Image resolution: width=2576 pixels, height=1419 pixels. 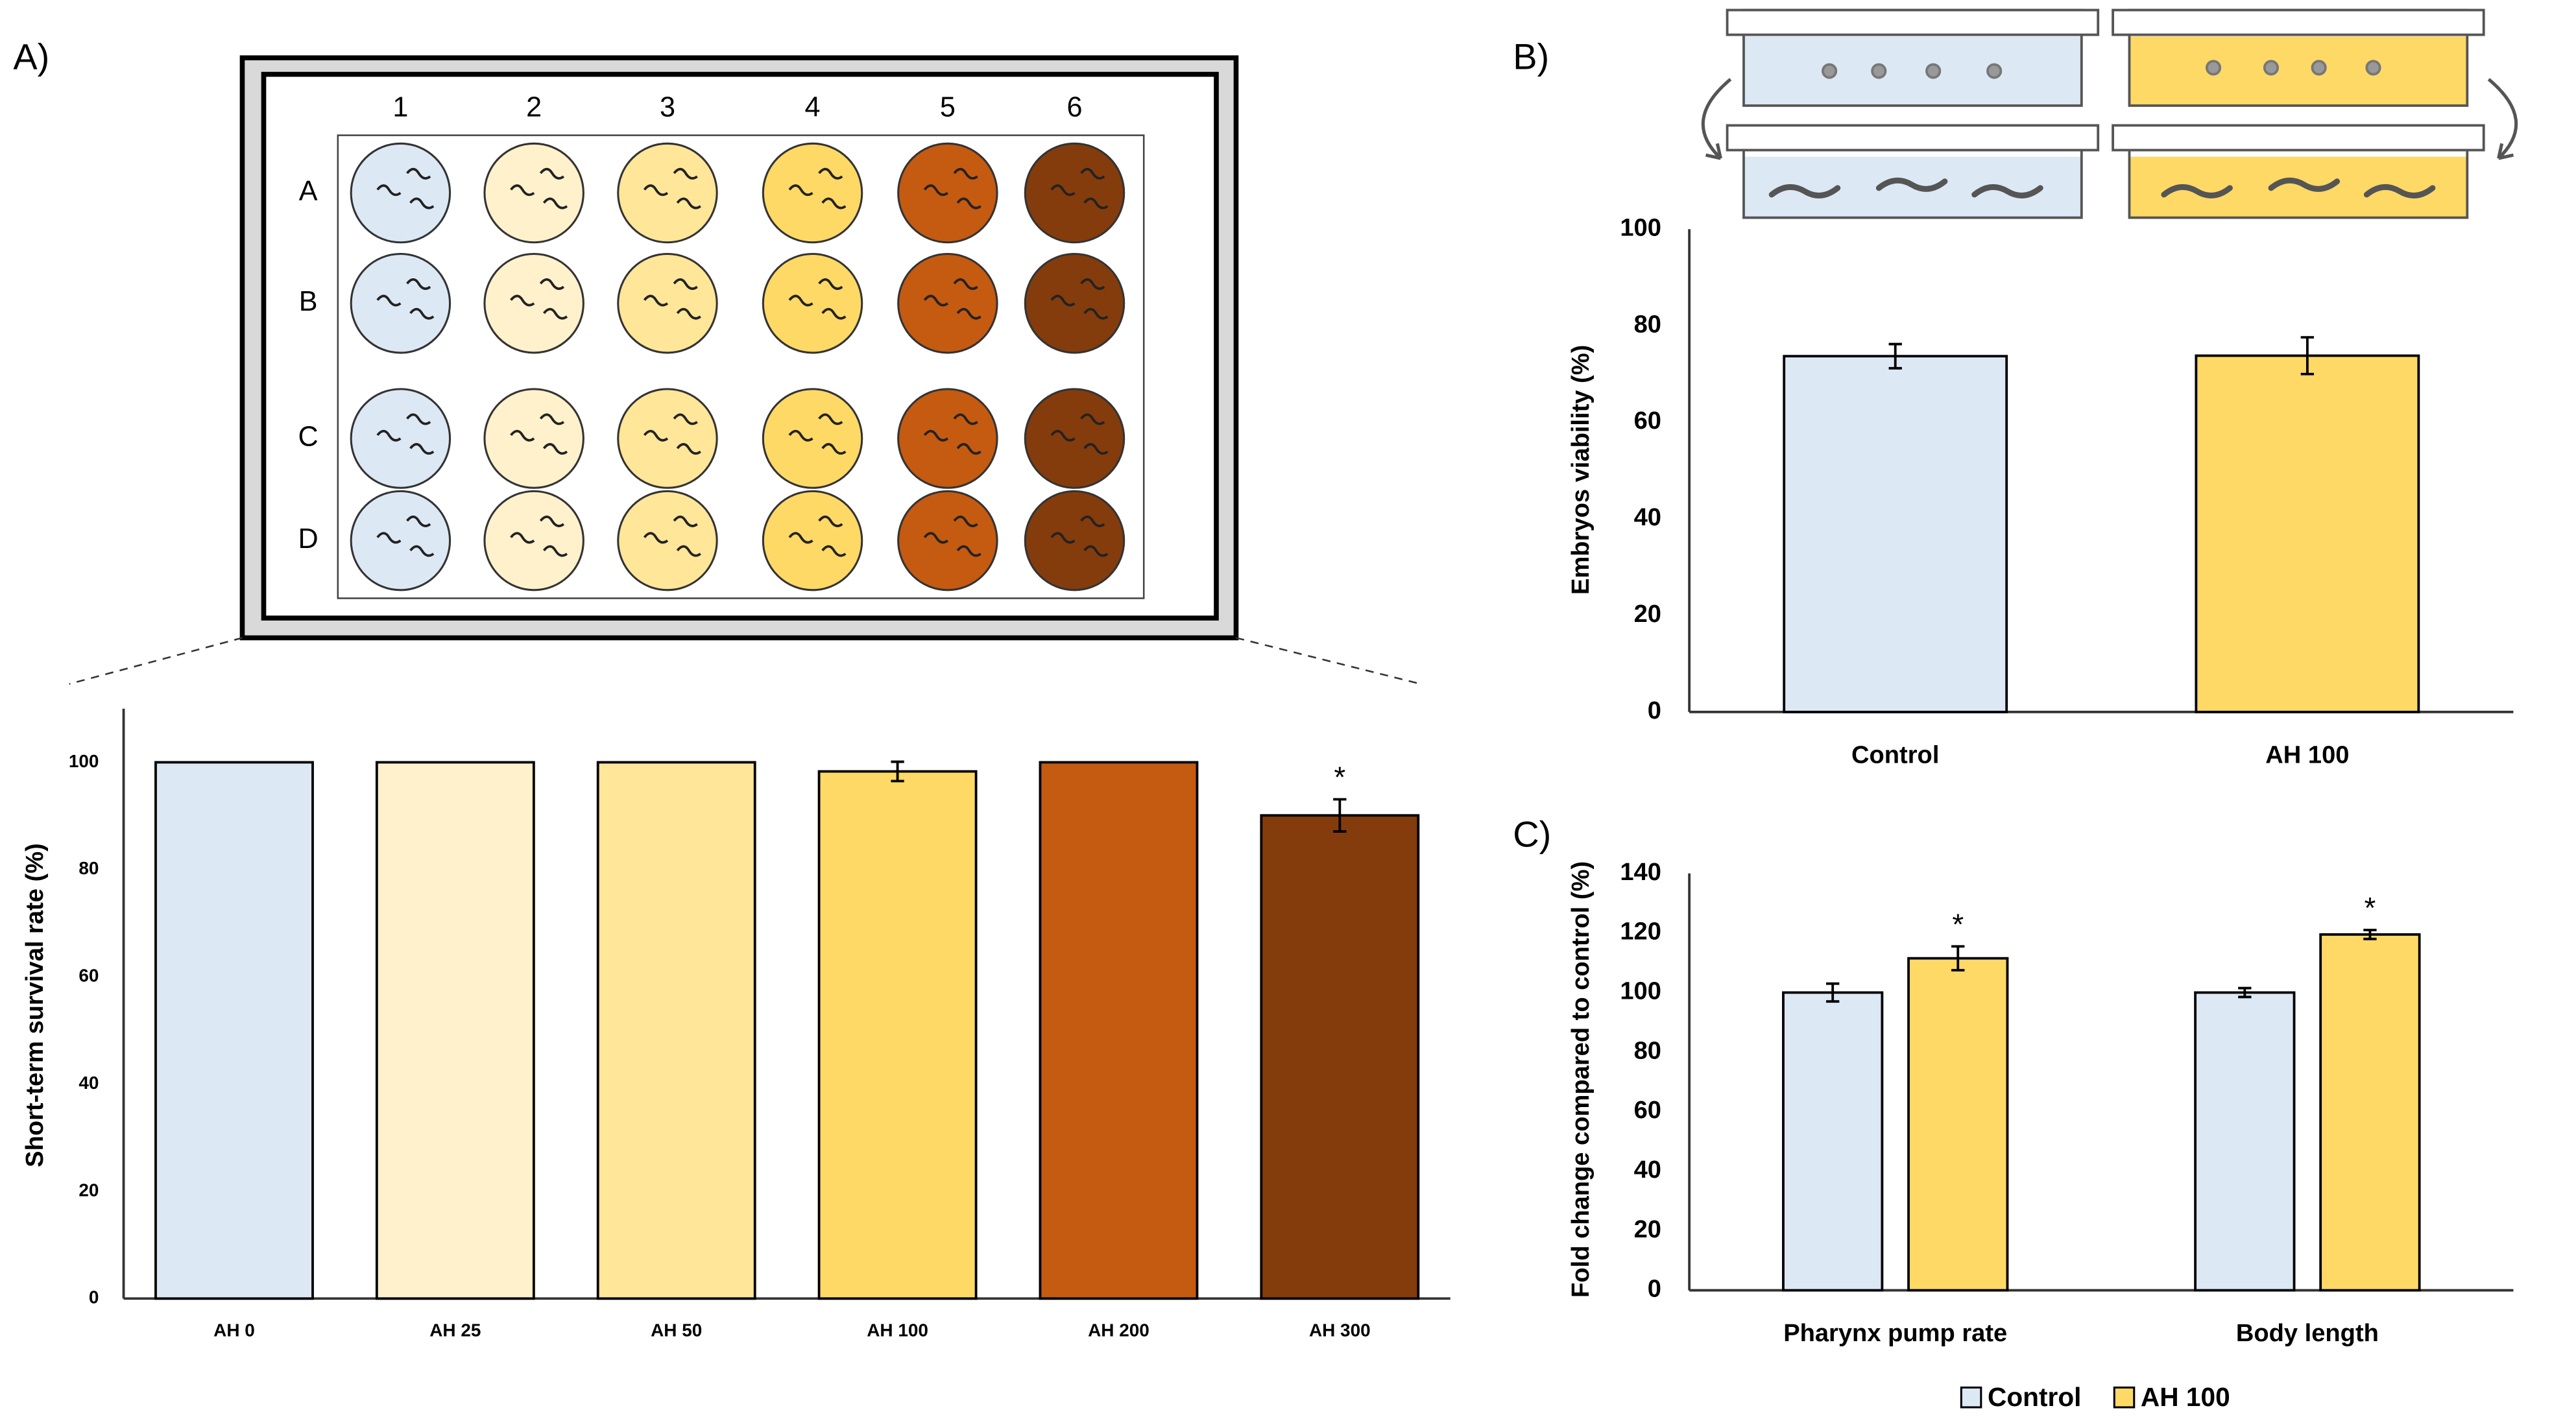 I want to click on y-tick-label: 120, so click(x=1640, y=932).